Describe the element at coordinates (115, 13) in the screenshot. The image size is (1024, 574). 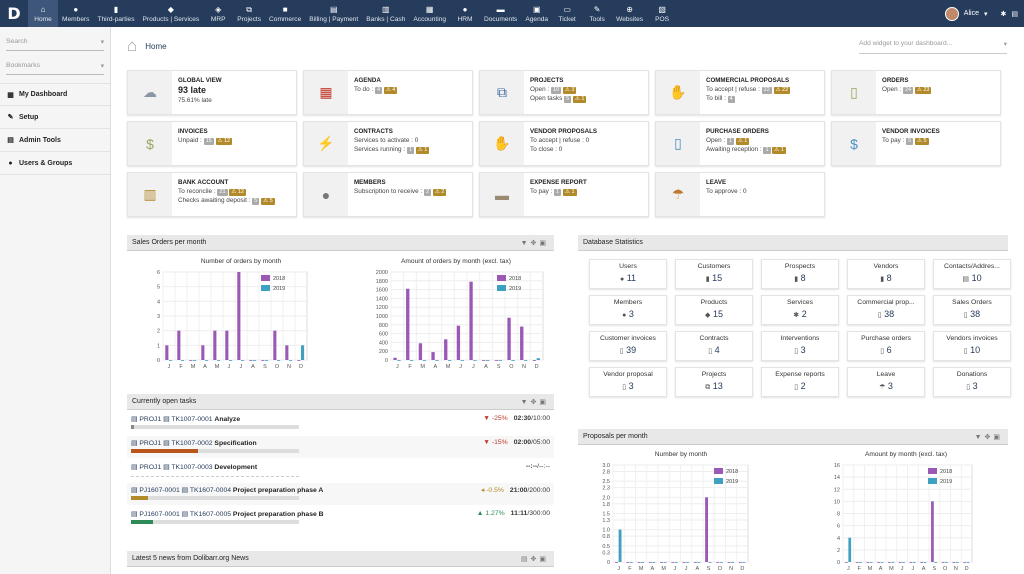
I see `menu-third-parties: ▮ Third-parties` at that location.